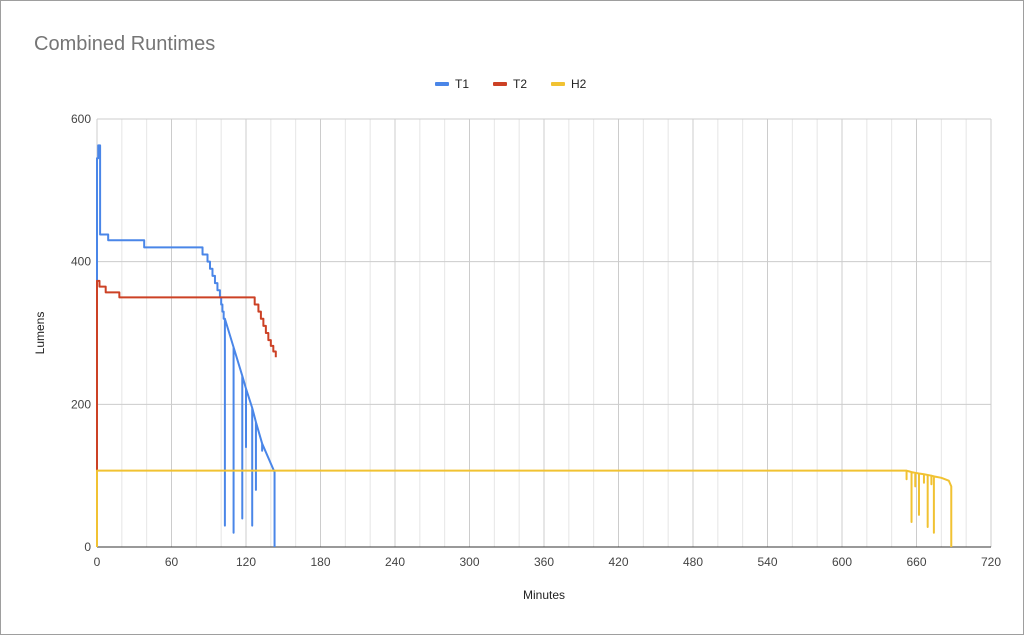  I want to click on legend-item-h2: H2, so click(569, 84).